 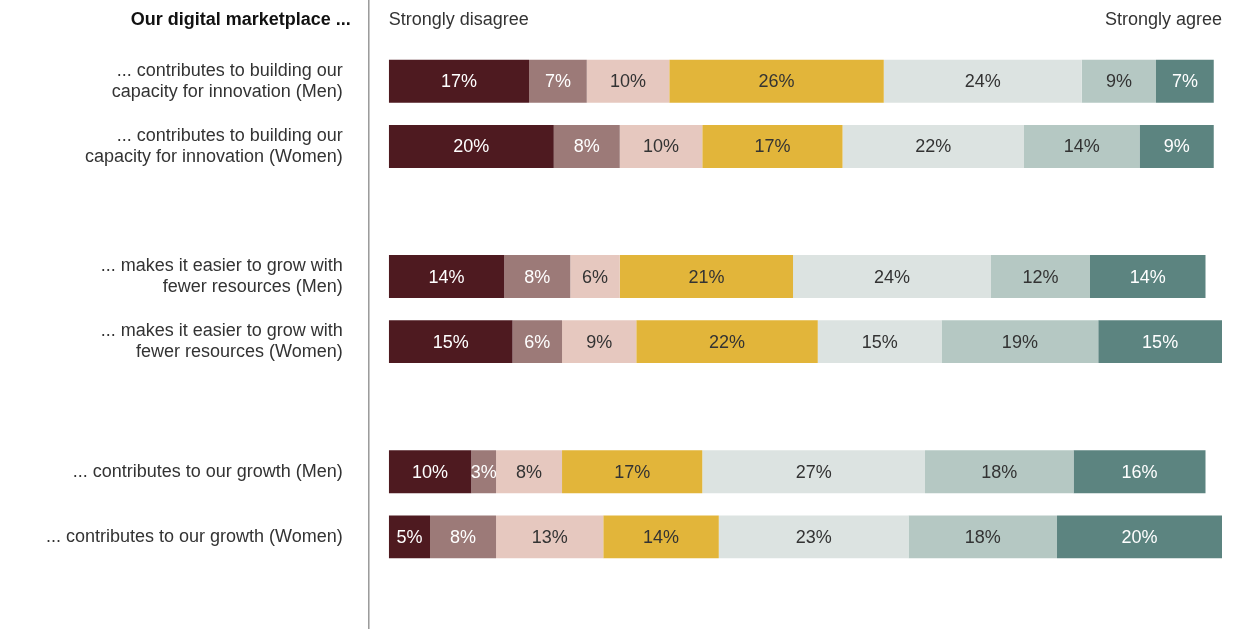 What do you see at coordinates (194, 535) in the screenshot?
I see `y-tick-label: ... contributes to our growth (Women)` at bounding box center [194, 535].